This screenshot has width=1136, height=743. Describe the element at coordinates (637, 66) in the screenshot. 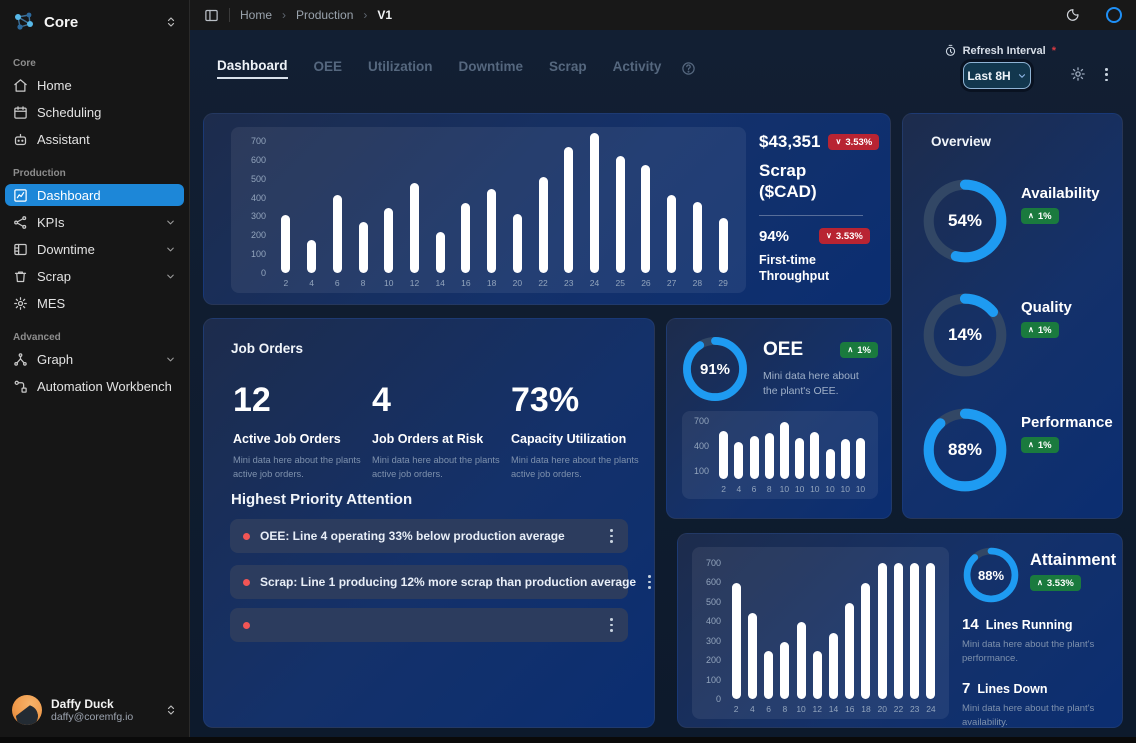

I see `tab-activity: Activity` at that location.